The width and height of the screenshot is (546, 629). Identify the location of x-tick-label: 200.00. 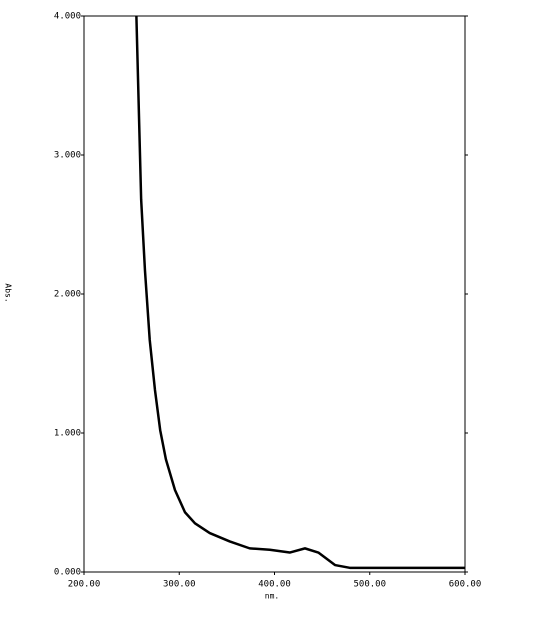
(84, 585).